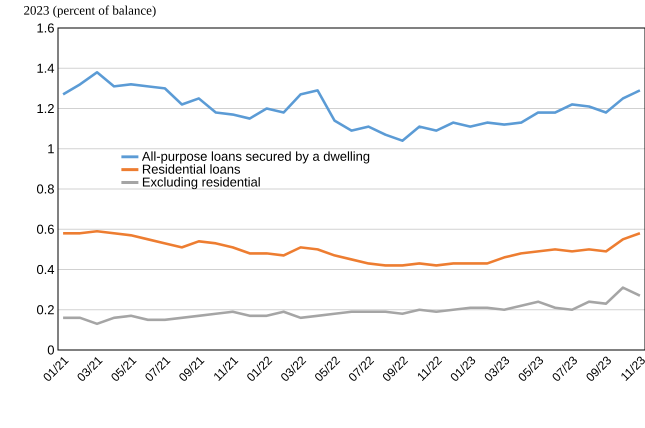  I want to click on y-tick-label: 0.2, so click(45, 309).